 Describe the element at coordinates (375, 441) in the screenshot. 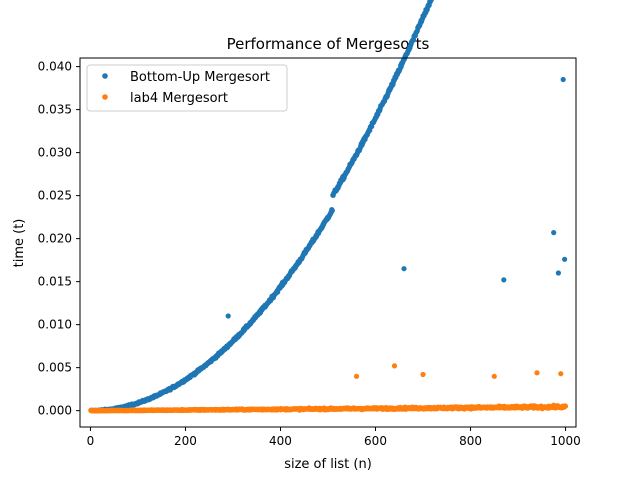

I see `x-tick-label: 600` at that location.